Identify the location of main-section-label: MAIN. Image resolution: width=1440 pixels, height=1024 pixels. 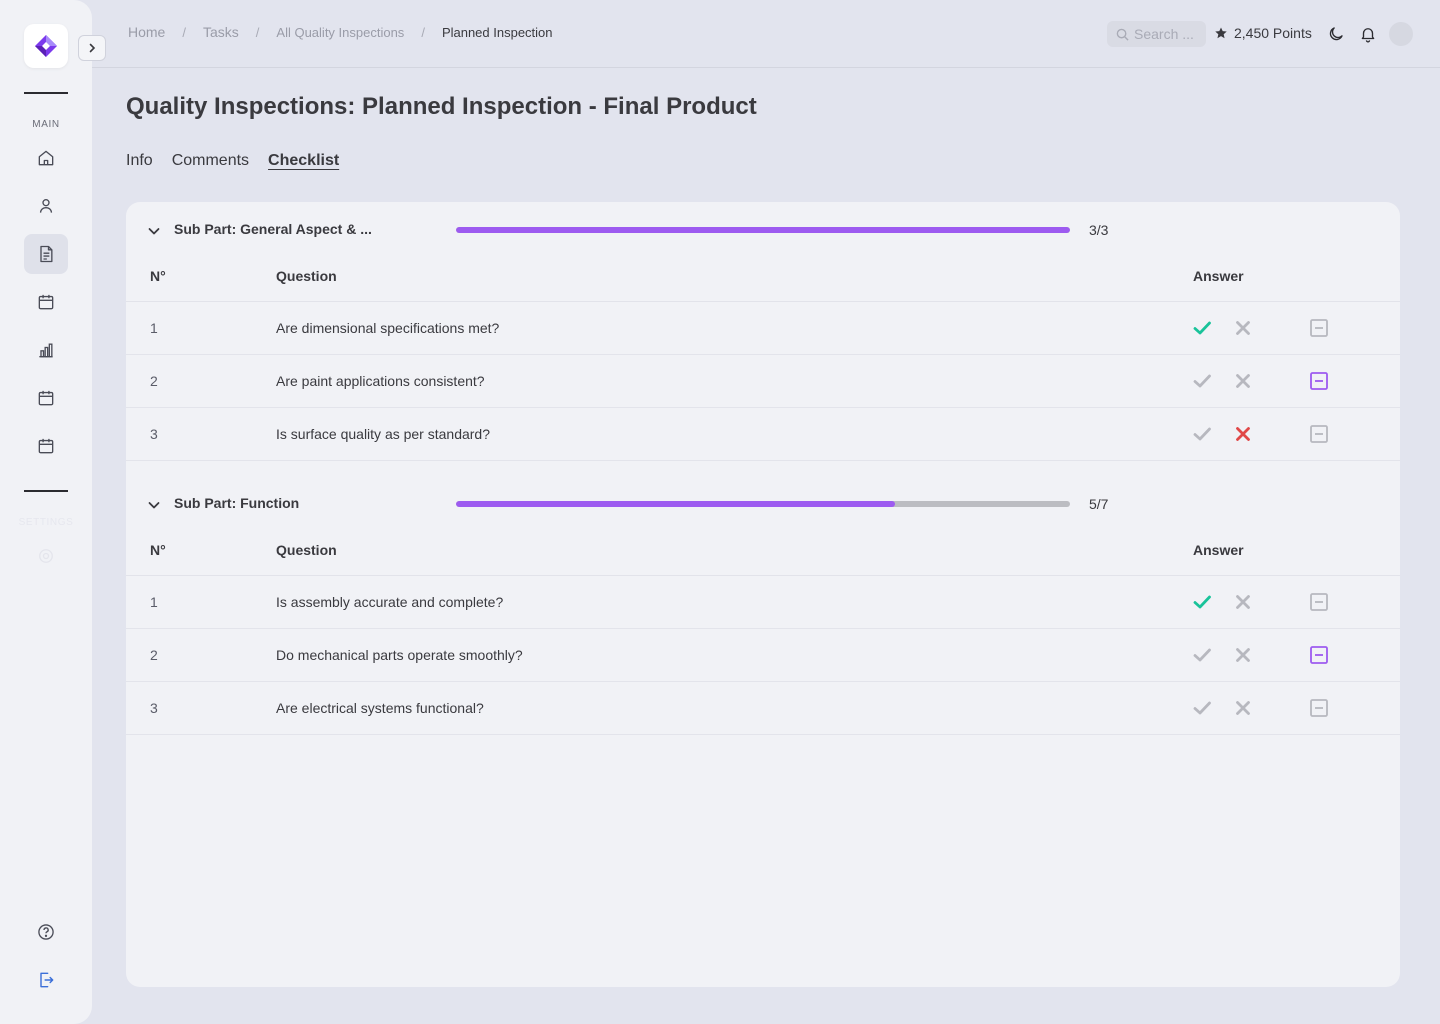
(46, 124).